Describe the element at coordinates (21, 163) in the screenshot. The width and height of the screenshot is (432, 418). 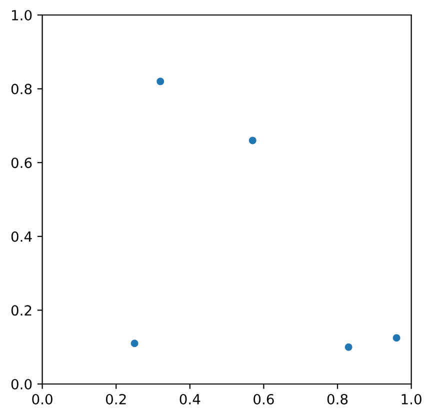
I see `y-tick-label: 0.6` at that location.